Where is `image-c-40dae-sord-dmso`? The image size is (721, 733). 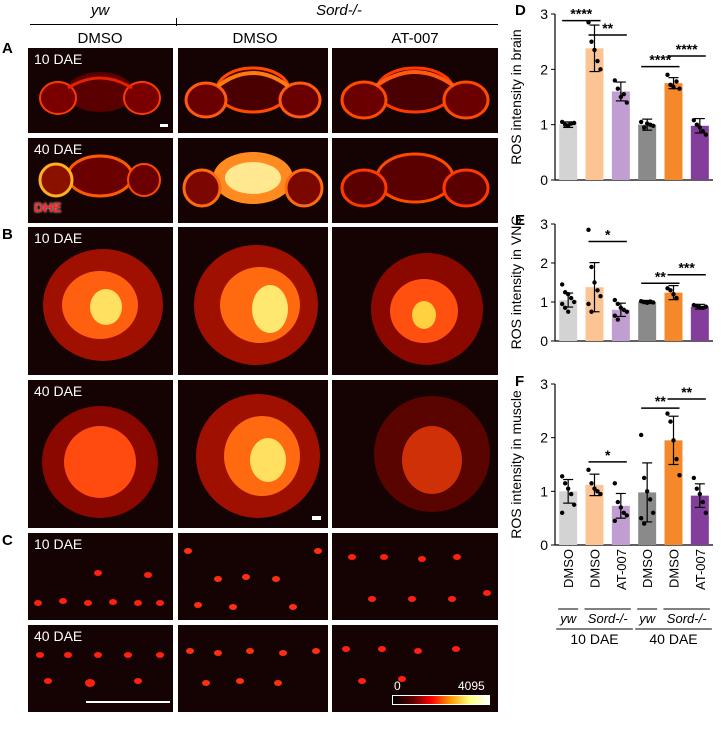 image-c-40dae-sord-dmso is located at coordinates (253, 668).